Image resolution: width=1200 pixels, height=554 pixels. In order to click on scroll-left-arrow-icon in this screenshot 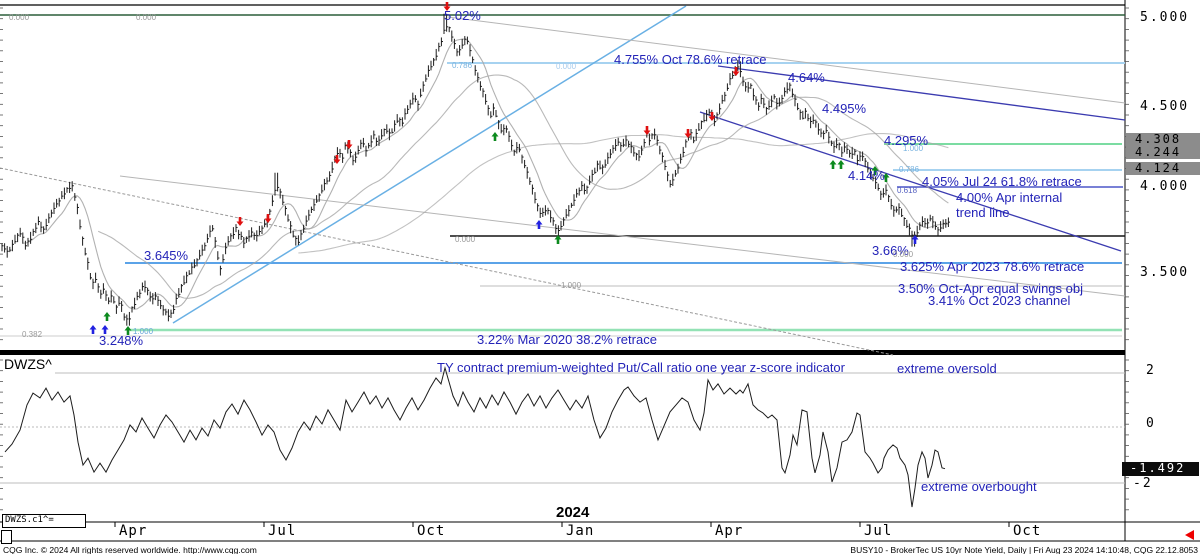, I will do `click(1189, 535)`.